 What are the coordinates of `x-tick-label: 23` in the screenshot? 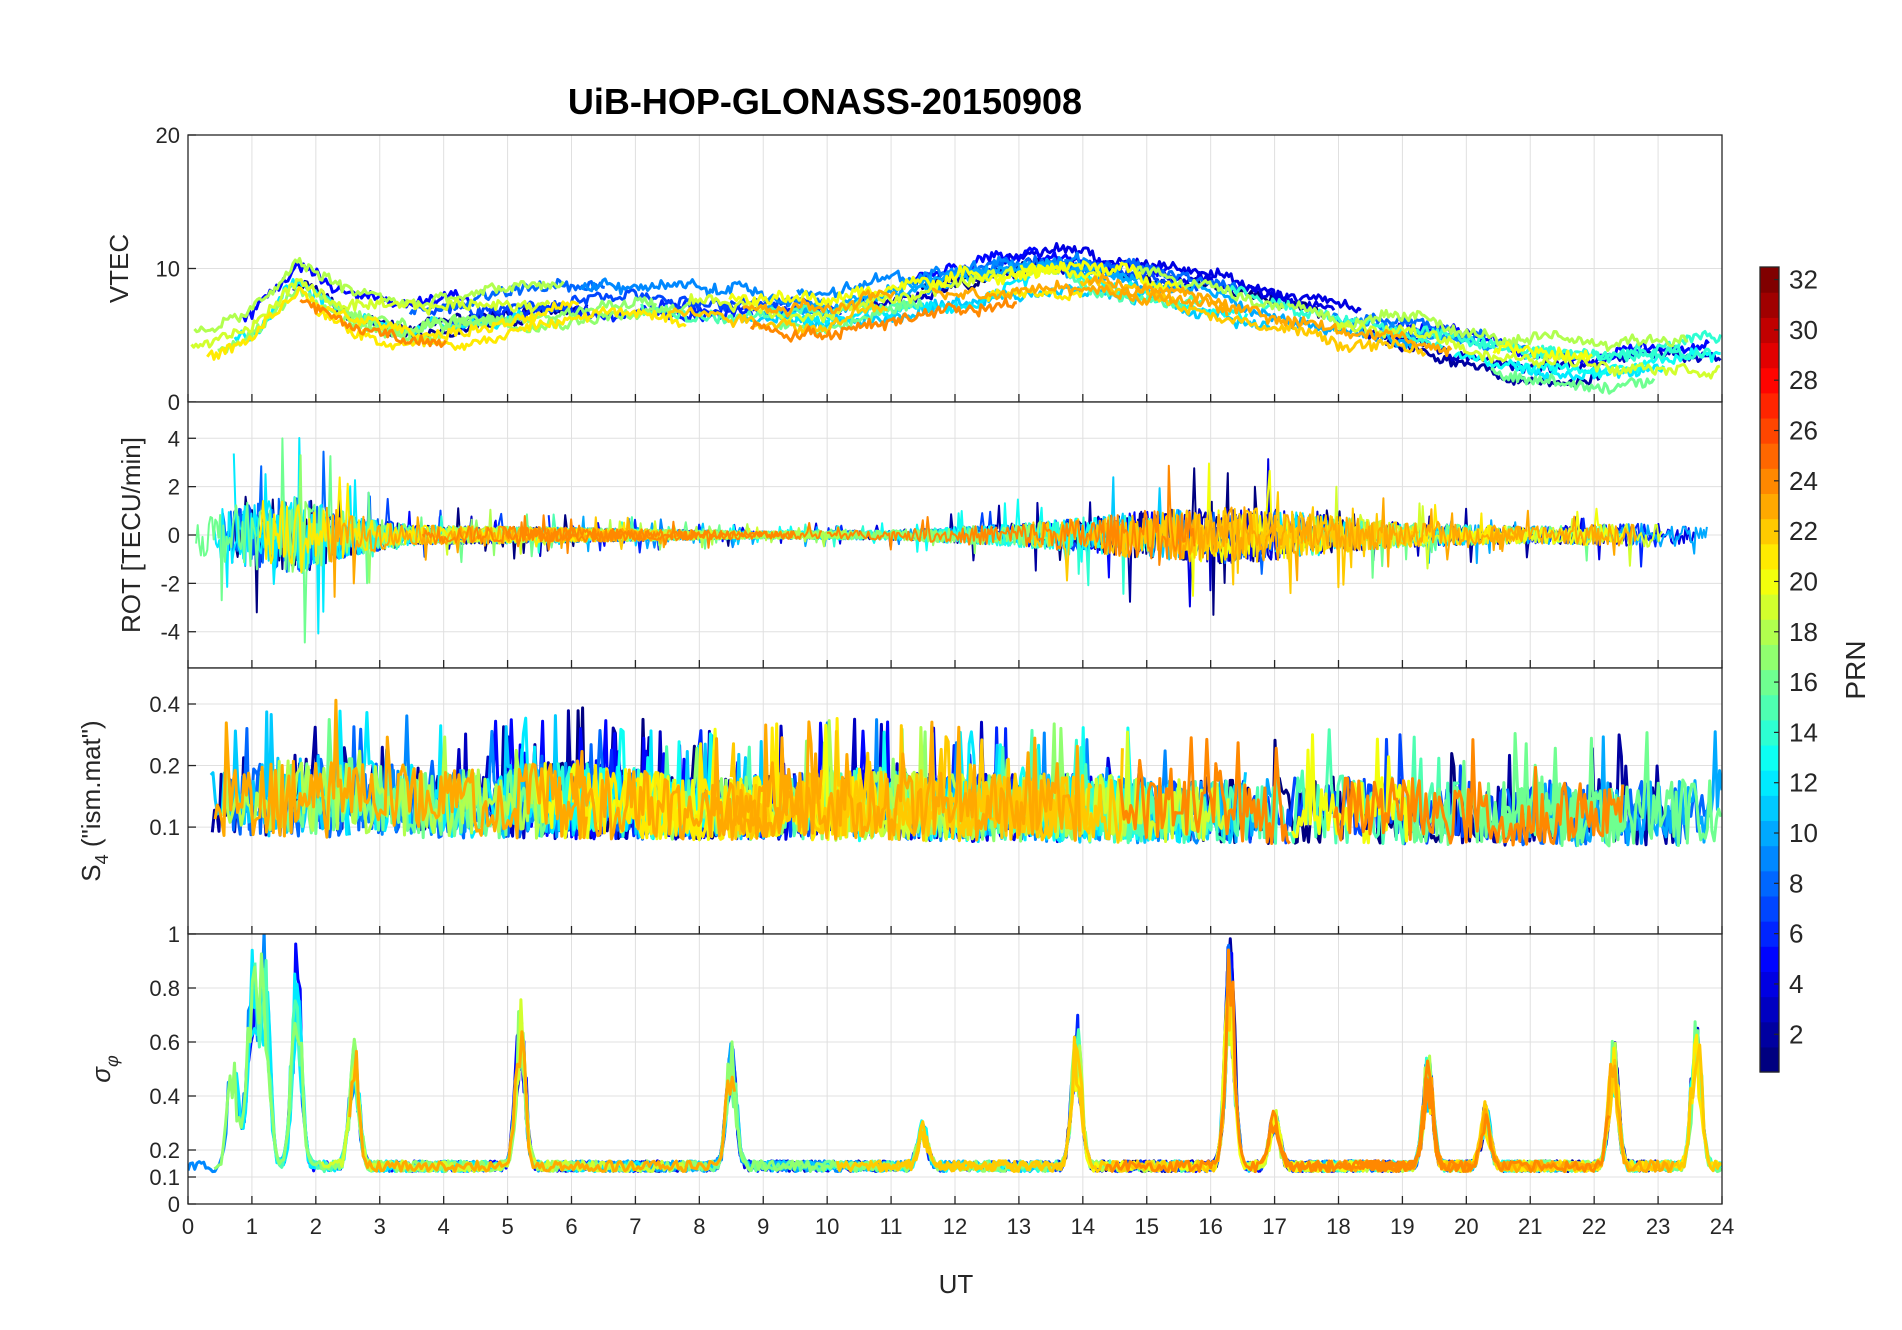 It's located at (1658, 1226).